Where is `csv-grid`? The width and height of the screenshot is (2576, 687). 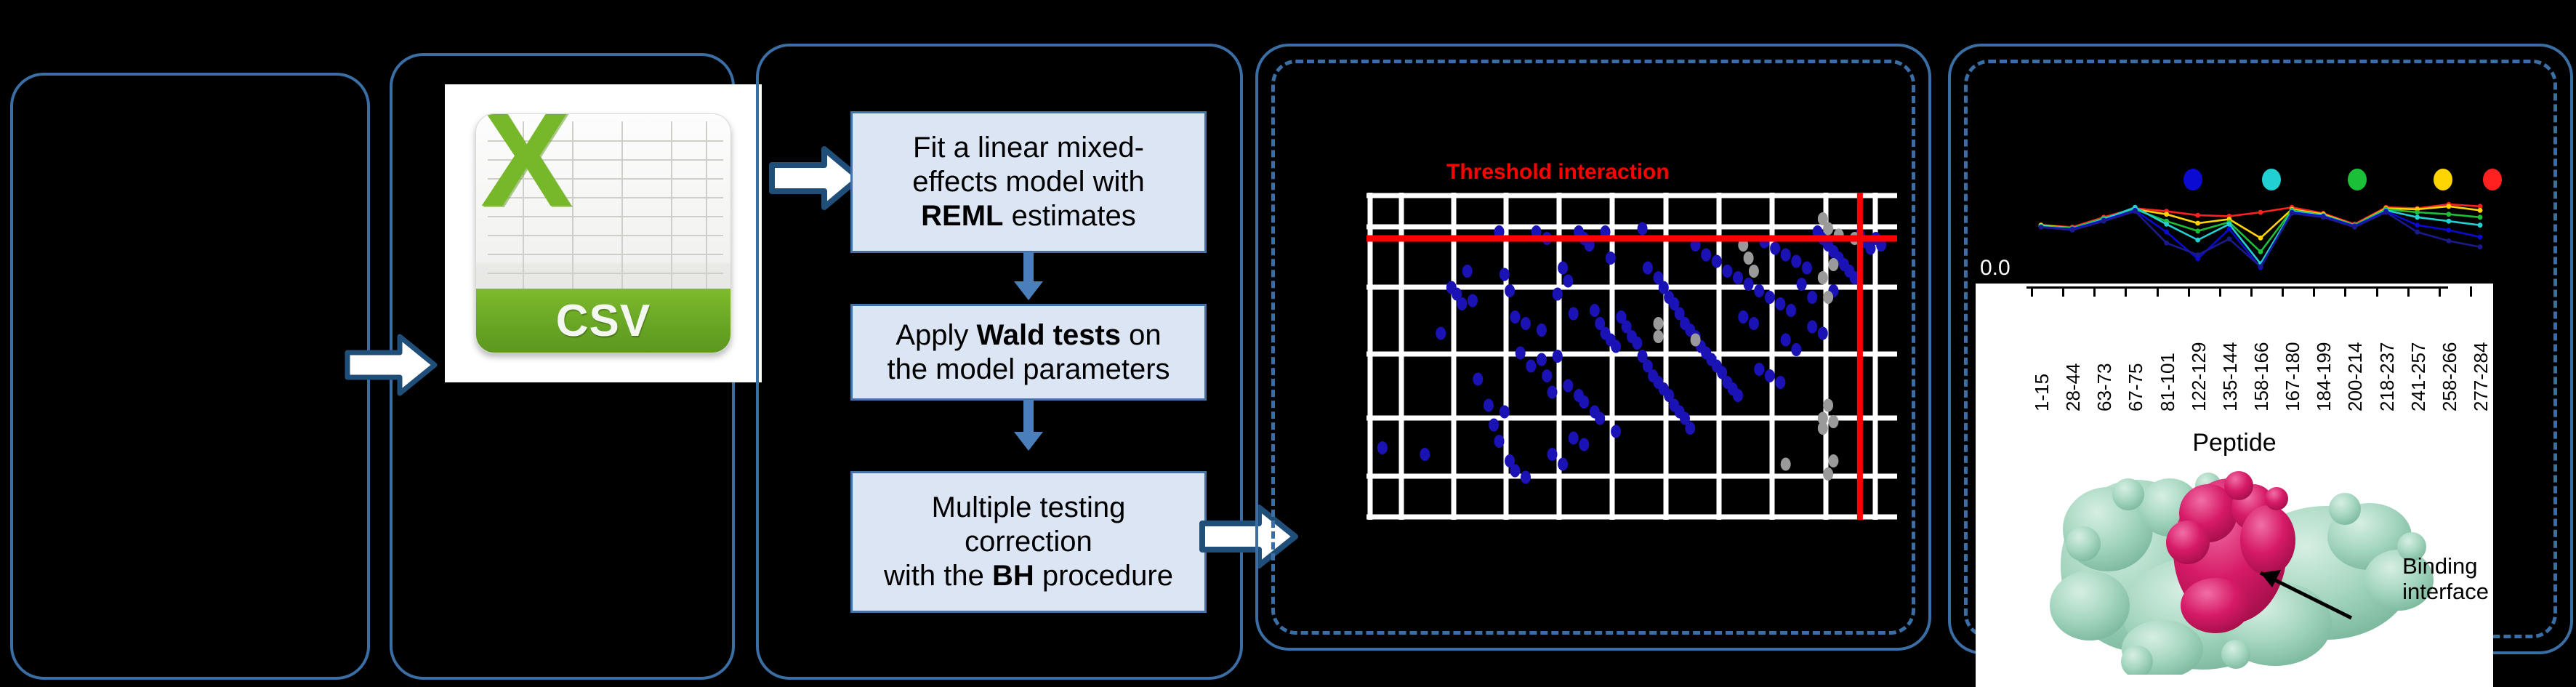 csv-grid is located at coordinates (605, 205).